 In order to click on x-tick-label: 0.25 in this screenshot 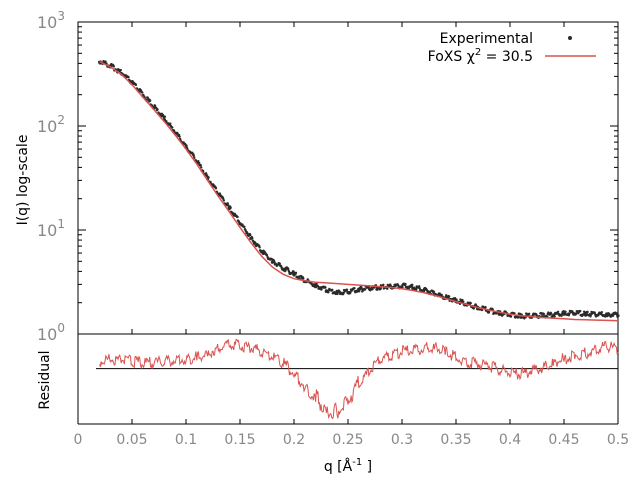, I will do `click(347, 440)`.